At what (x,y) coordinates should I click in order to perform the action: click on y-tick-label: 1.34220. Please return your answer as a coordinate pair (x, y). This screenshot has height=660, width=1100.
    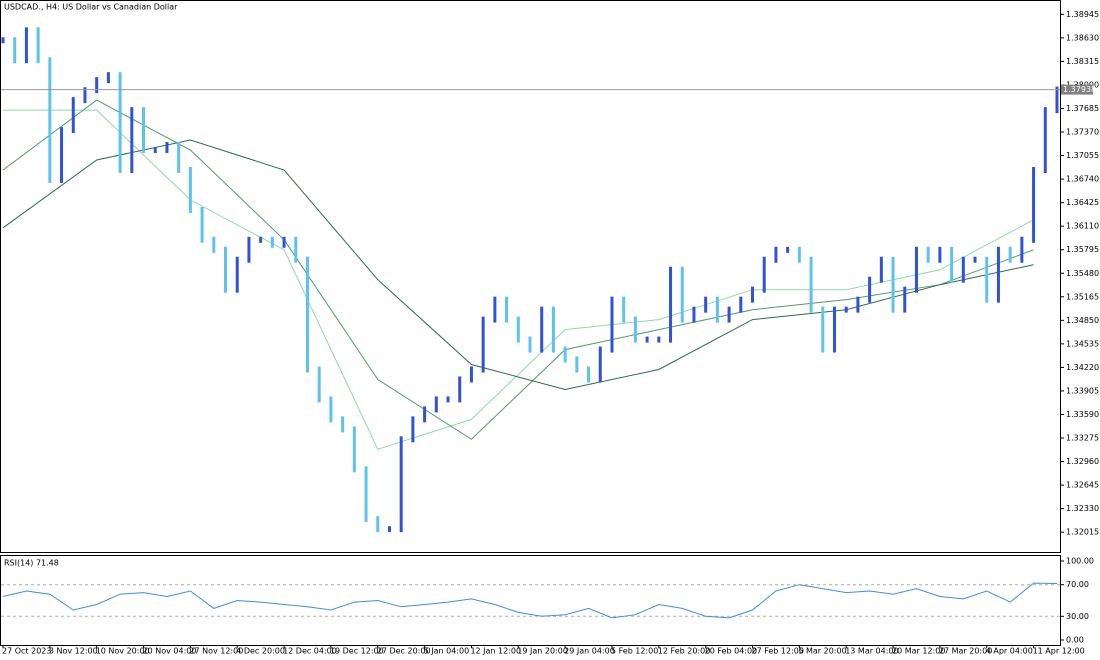
    Looking at the image, I should click on (1082, 367).